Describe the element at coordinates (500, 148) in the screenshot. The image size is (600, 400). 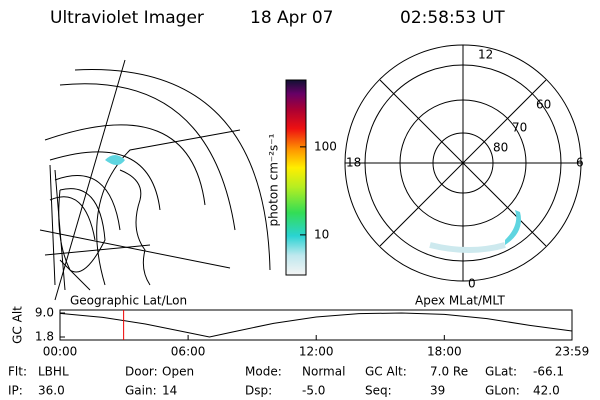
I see `mlat-label: 80` at that location.